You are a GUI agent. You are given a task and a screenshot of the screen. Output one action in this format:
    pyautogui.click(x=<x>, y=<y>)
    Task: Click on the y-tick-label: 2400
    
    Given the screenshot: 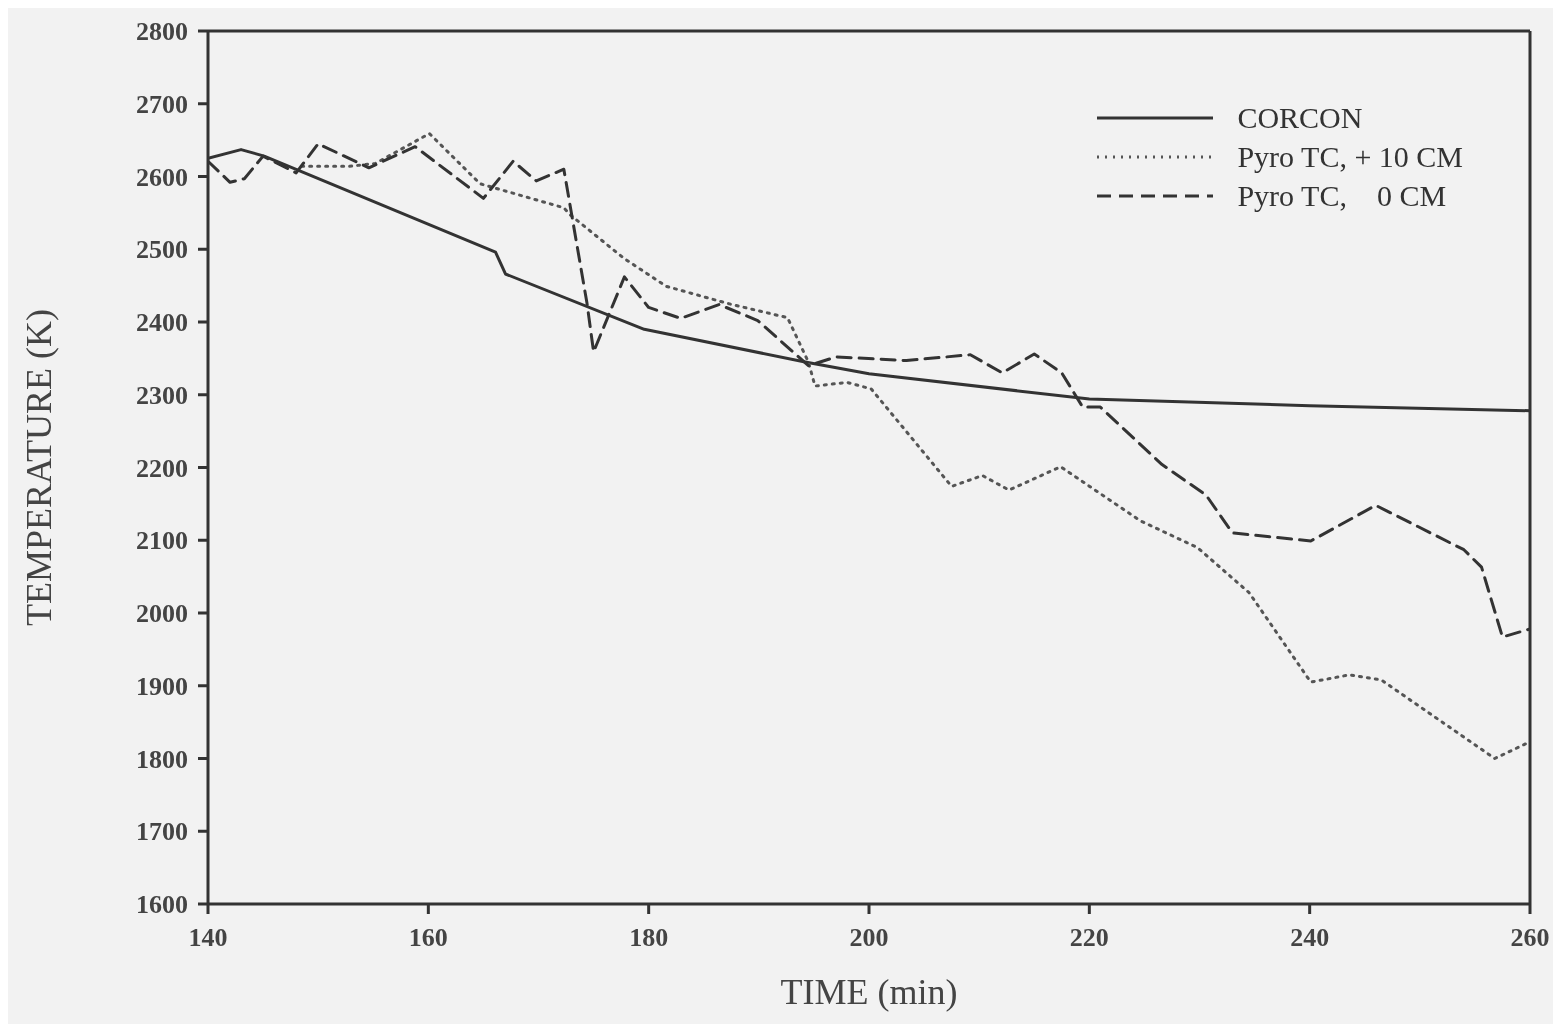 What is the action you would take?
    pyautogui.click(x=162, y=323)
    